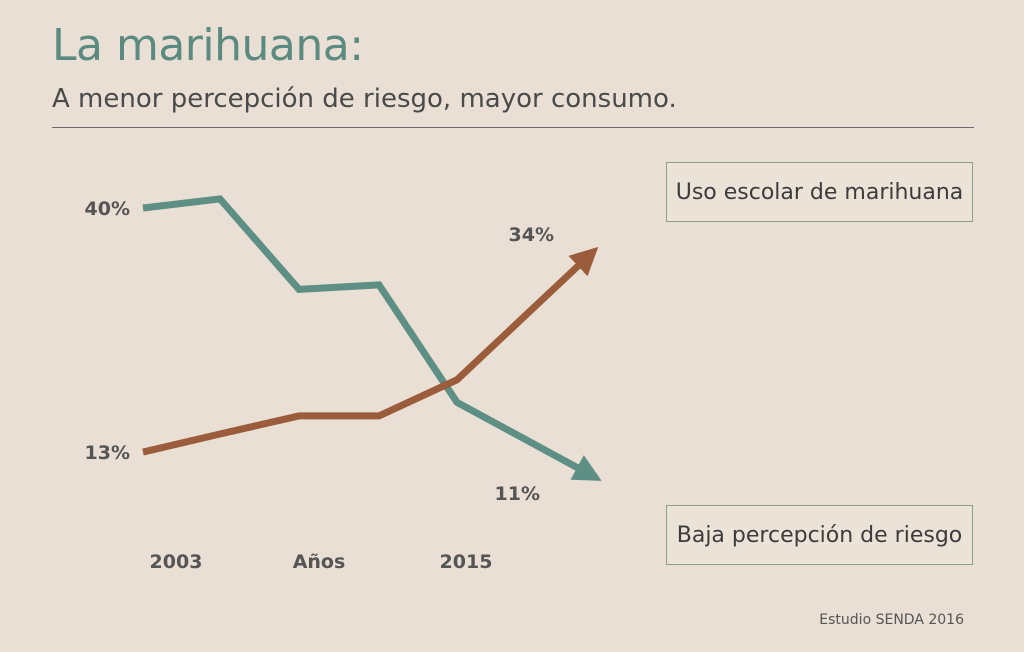 This screenshot has height=652, width=1024. What do you see at coordinates (513, 127) in the screenshot?
I see `title-divider` at bounding box center [513, 127].